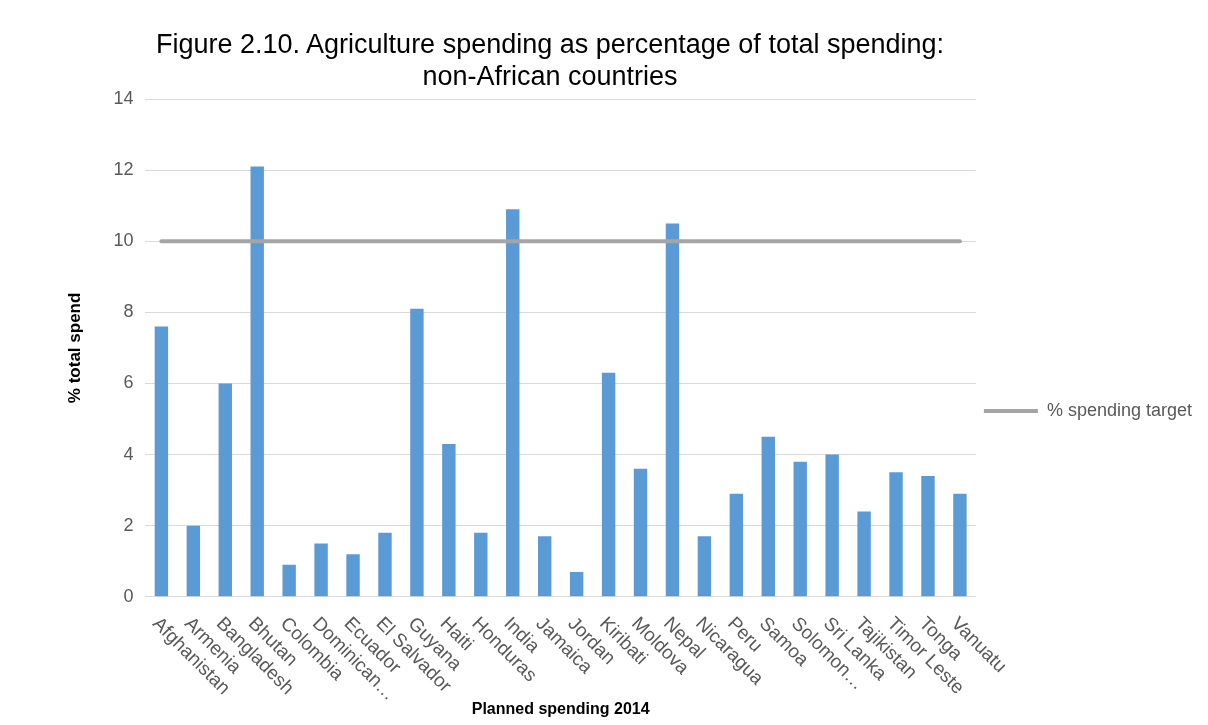 Image resolution: width=1208 pixels, height=725 pixels. What do you see at coordinates (128, 311) in the screenshot?
I see `y-tick-label: 8` at bounding box center [128, 311].